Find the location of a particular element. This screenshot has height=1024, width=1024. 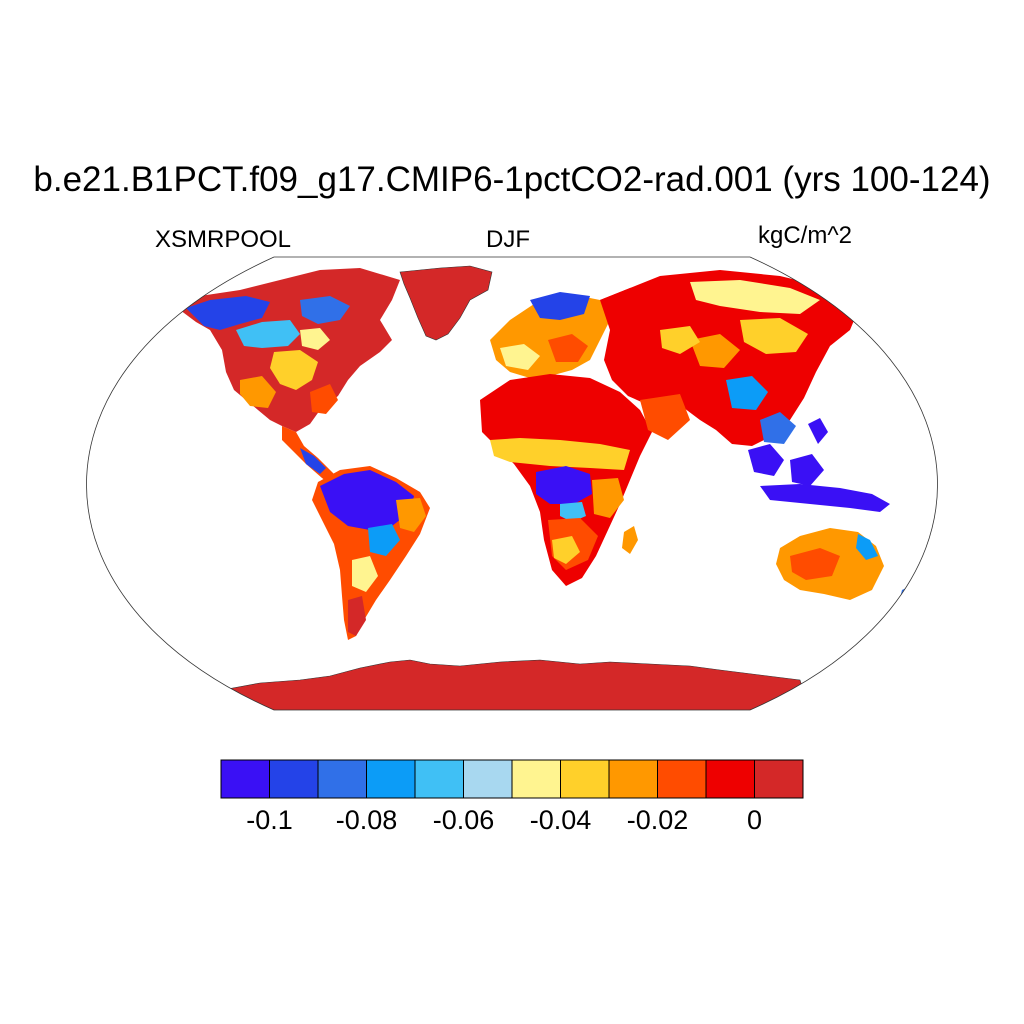

north-america is located at coordinates (290, 379).